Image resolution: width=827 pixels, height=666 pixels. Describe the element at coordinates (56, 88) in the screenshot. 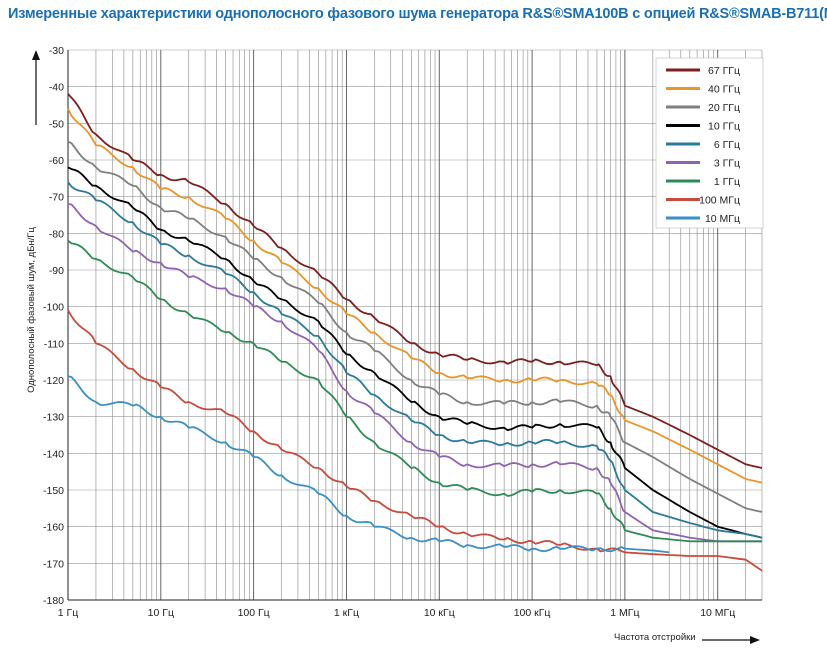

I see `y-tick-label: -40` at that location.